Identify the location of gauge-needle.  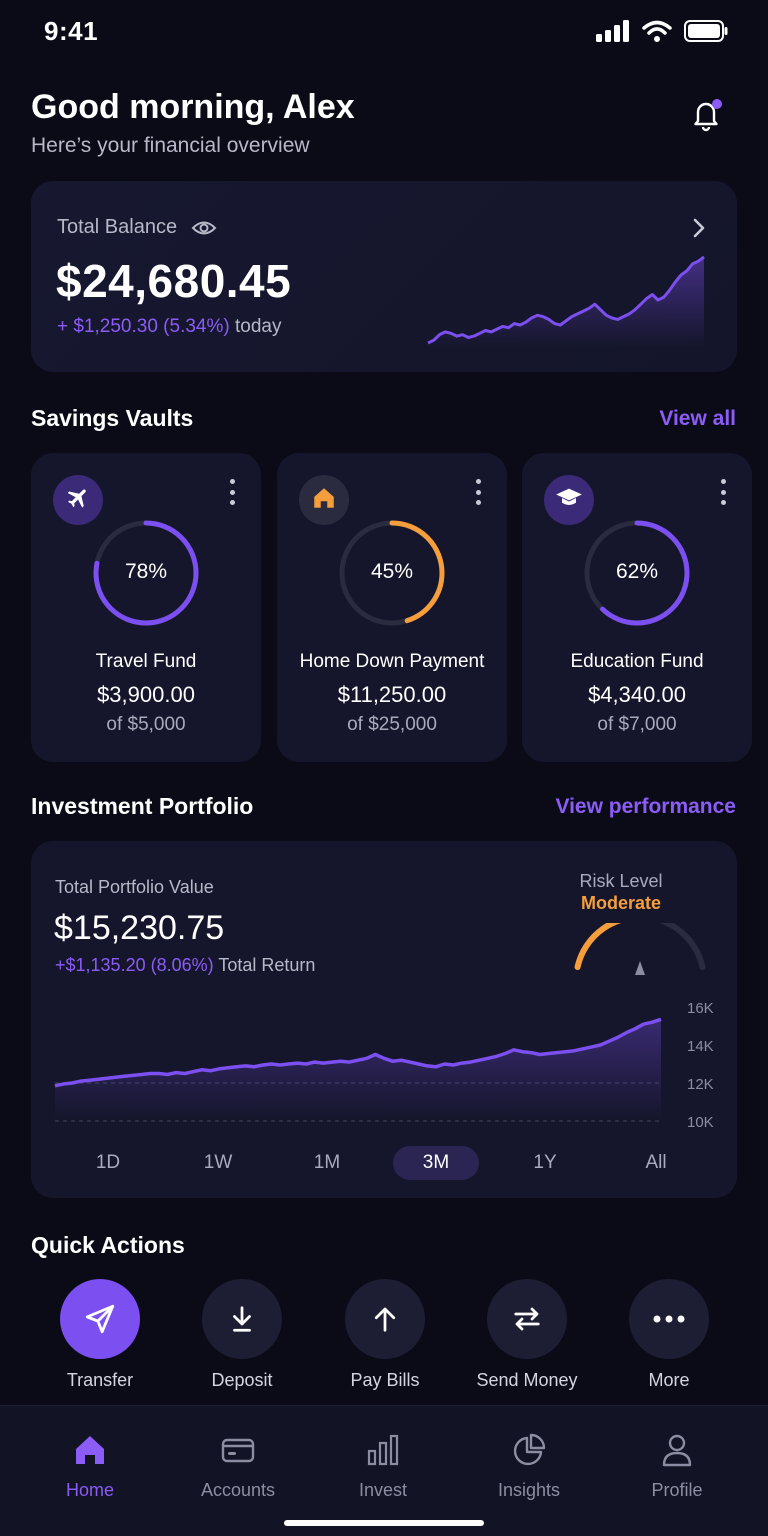
(640, 968).